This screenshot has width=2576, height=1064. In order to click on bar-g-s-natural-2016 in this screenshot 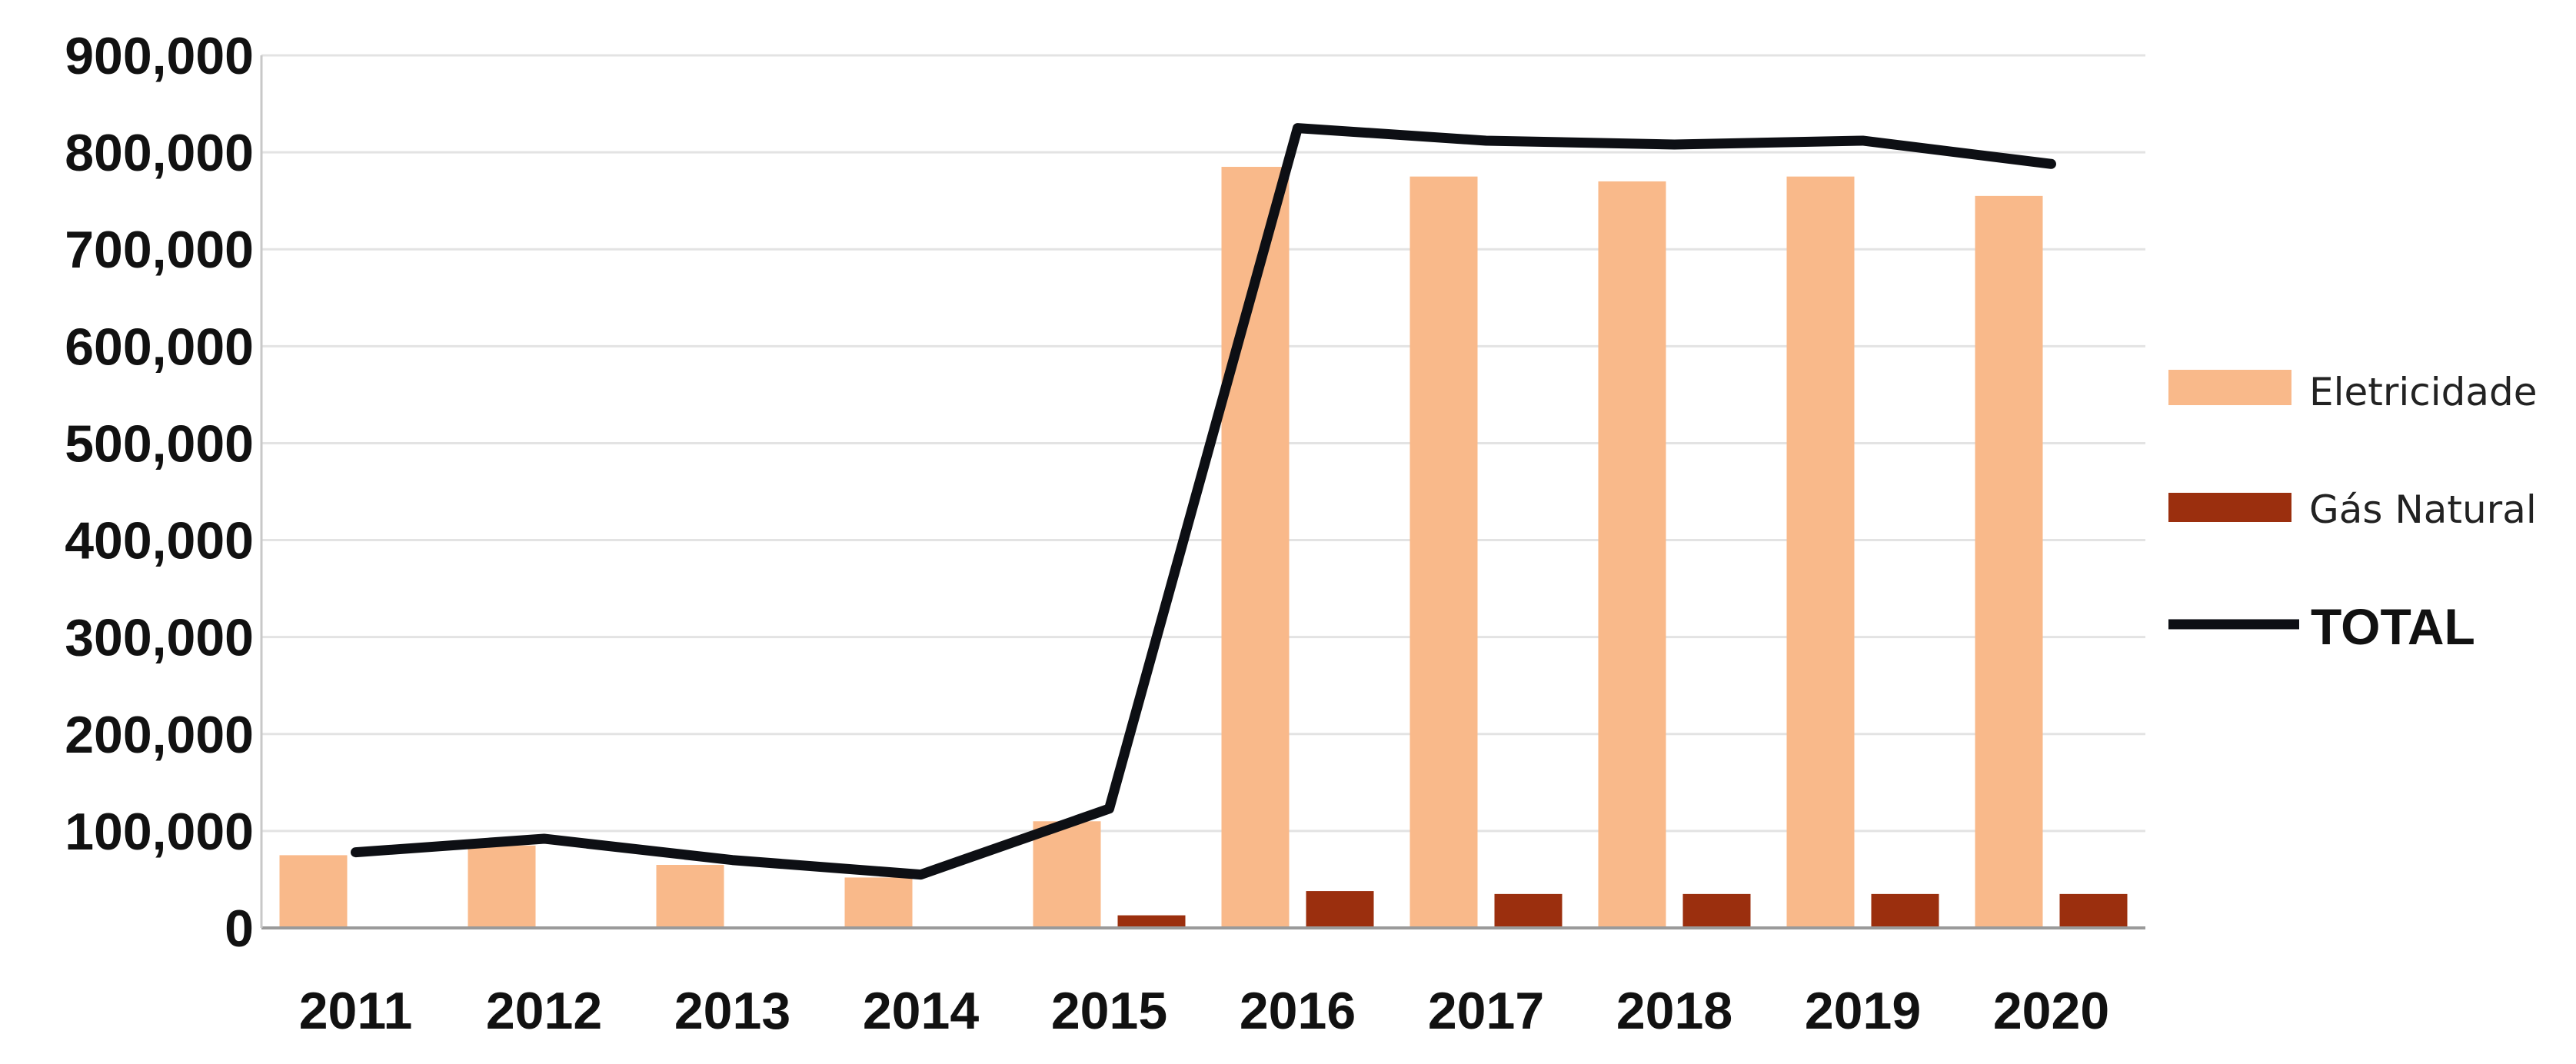, I will do `click(1340, 909)`.